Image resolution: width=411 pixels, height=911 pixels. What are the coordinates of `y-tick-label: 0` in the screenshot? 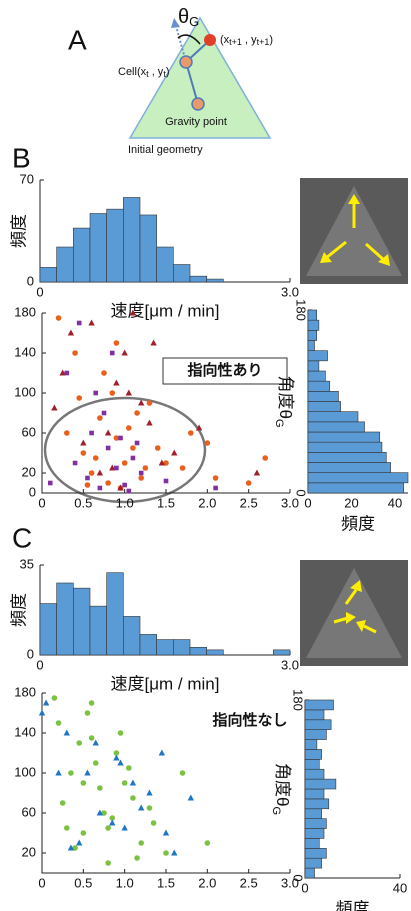 It's located at (301, 492).